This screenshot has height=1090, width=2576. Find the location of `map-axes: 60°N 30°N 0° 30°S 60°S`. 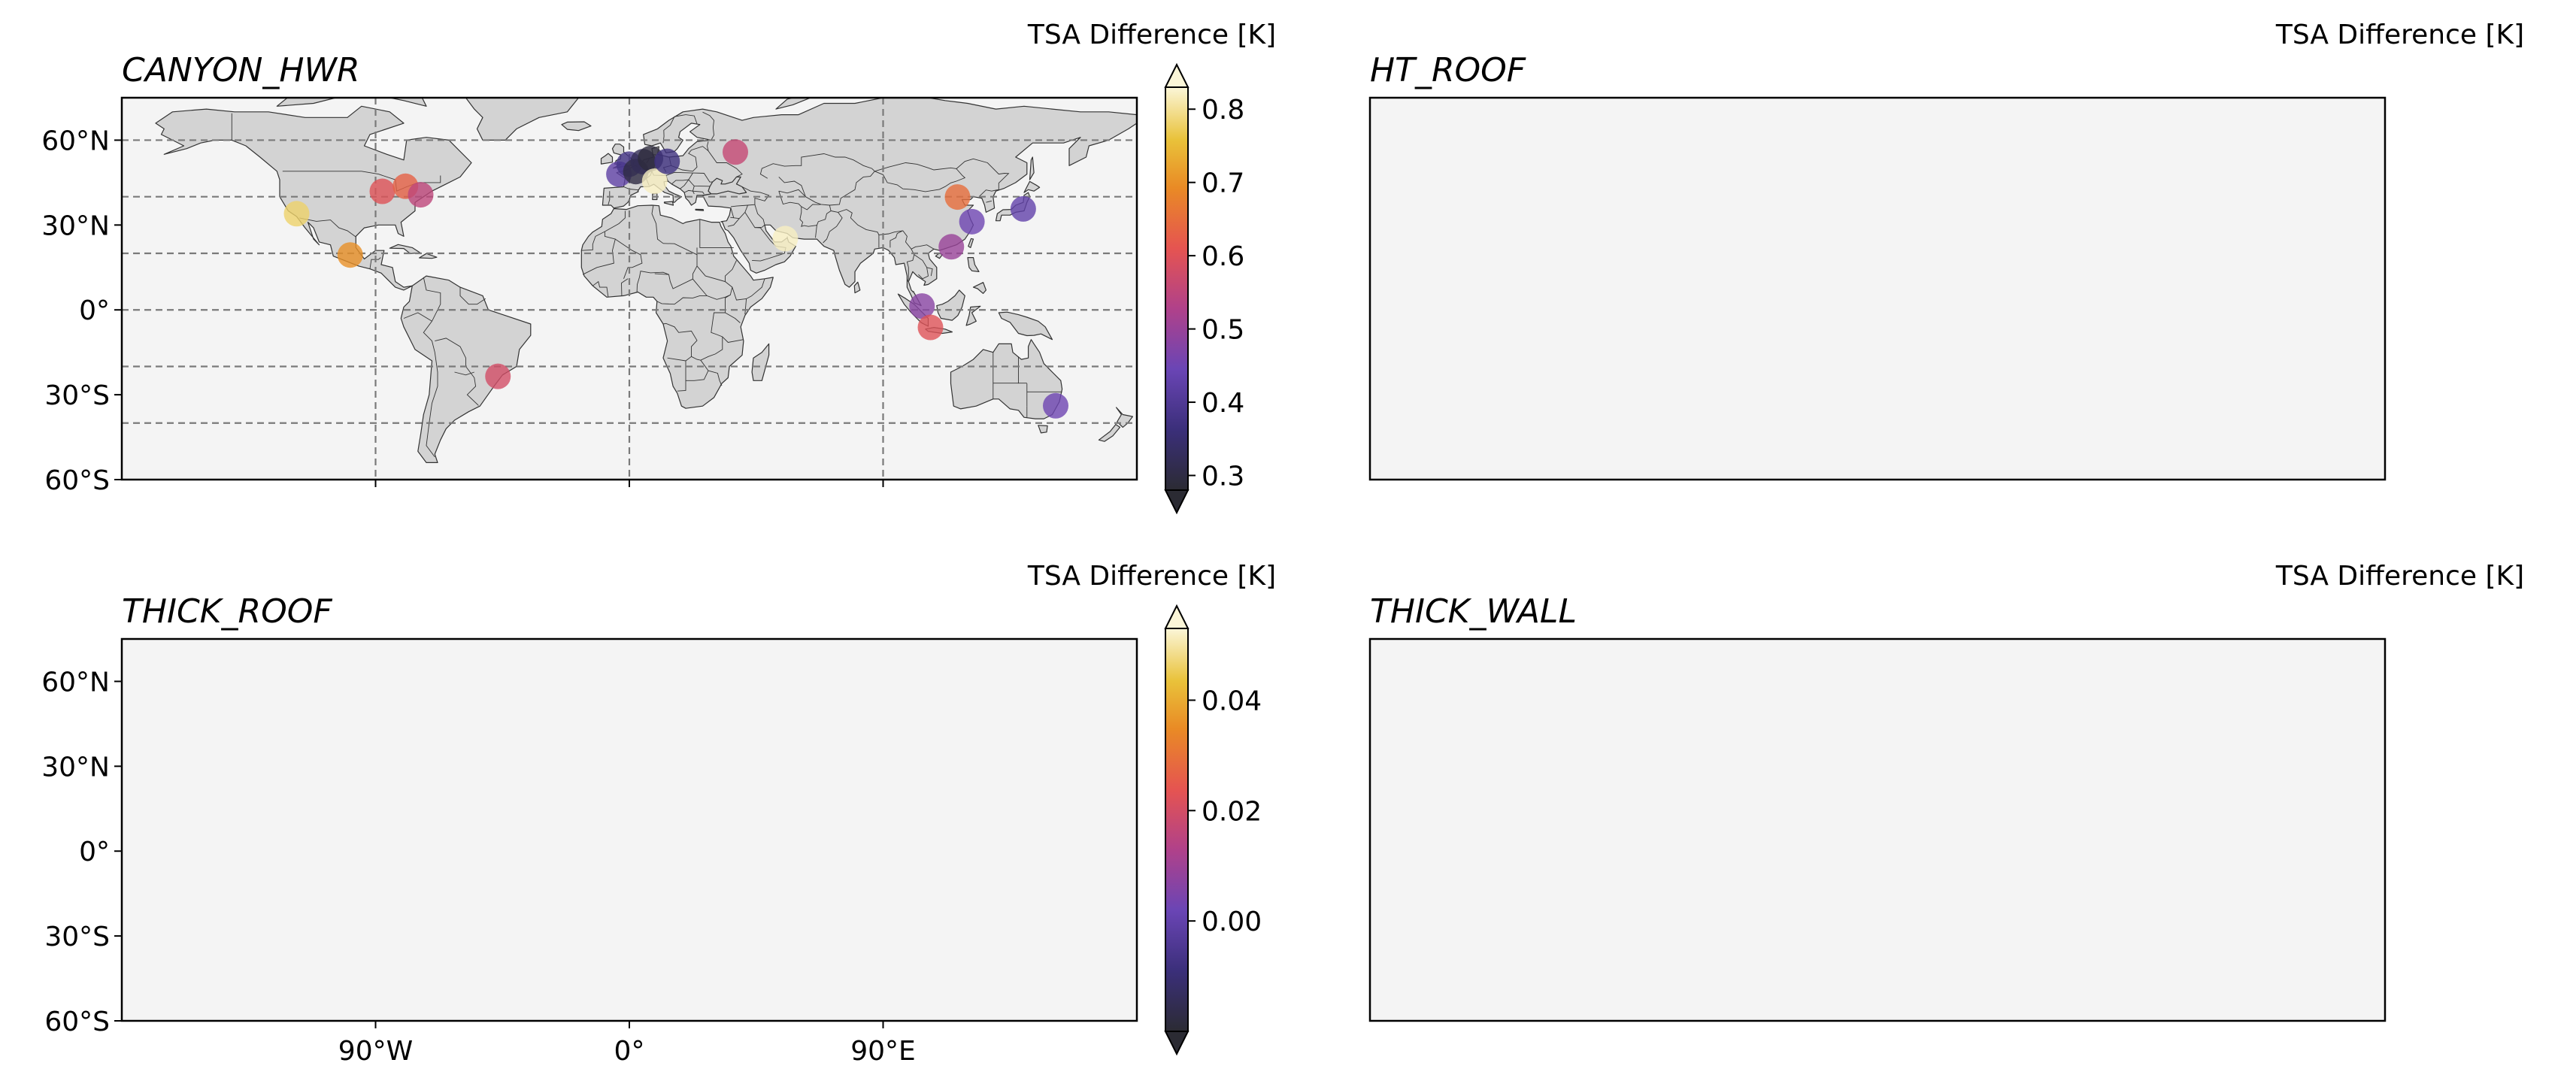

map-axes: 60°N 30°N 0° 30°S 60°S is located at coordinates (463, 311).